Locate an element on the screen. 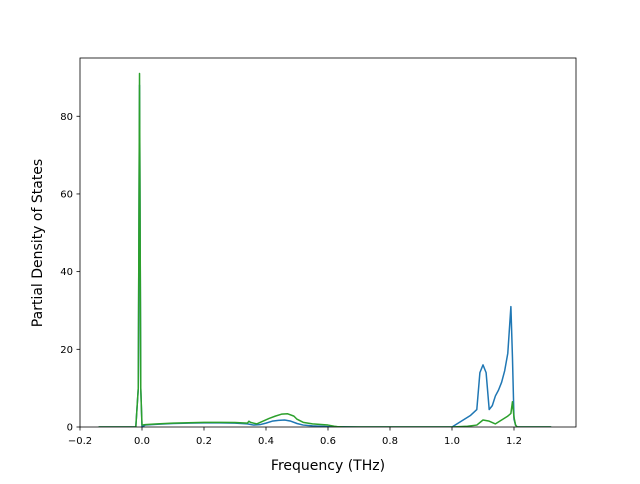  x-tick-label: 0.6 is located at coordinates (328, 441).